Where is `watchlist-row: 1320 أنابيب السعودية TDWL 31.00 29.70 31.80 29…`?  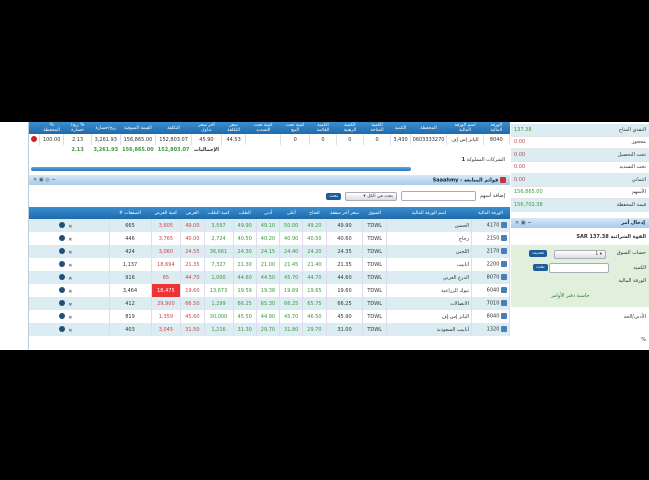 watchlist-row: 1320 أنابيب السعودية TDWL 31.00 29.70 31.80 29… is located at coordinates (269, 329).